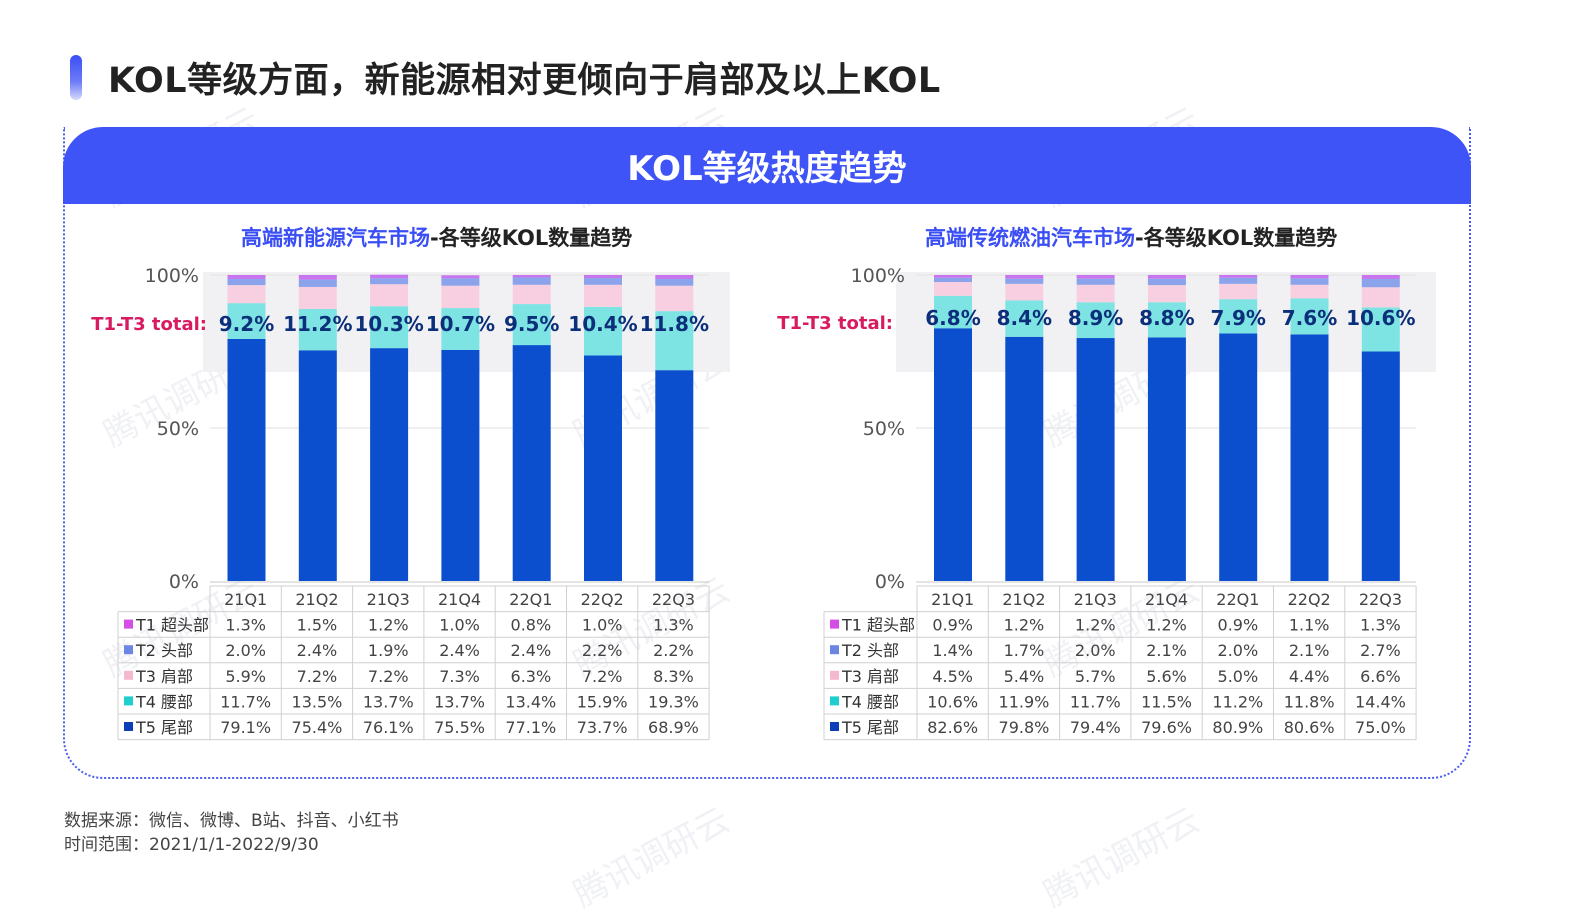  I want to click on data-label: 5.0%, so click(1238, 676).